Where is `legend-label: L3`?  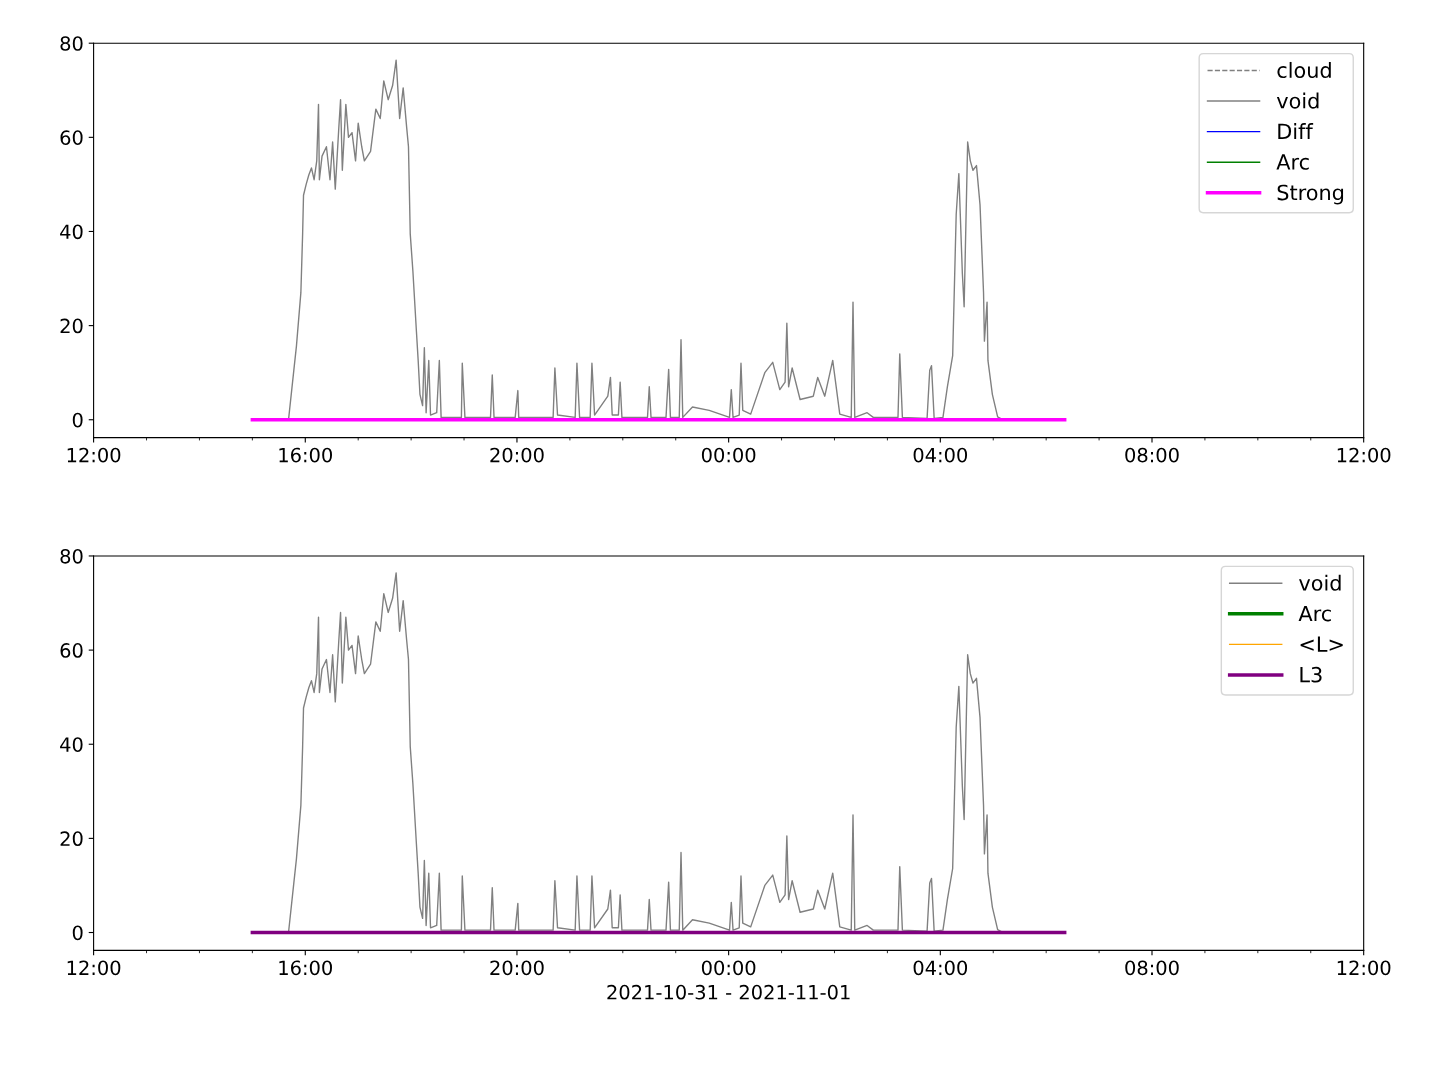 legend-label: L3 is located at coordinates (1311, 674).